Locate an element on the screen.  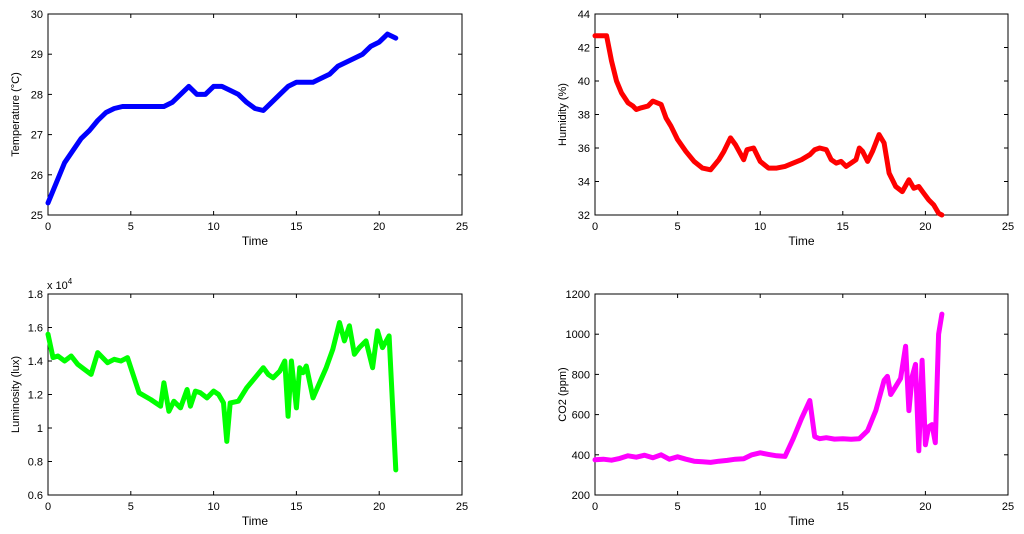
humidity-y-tick-label: 34 is located at coordinates (584, 183).